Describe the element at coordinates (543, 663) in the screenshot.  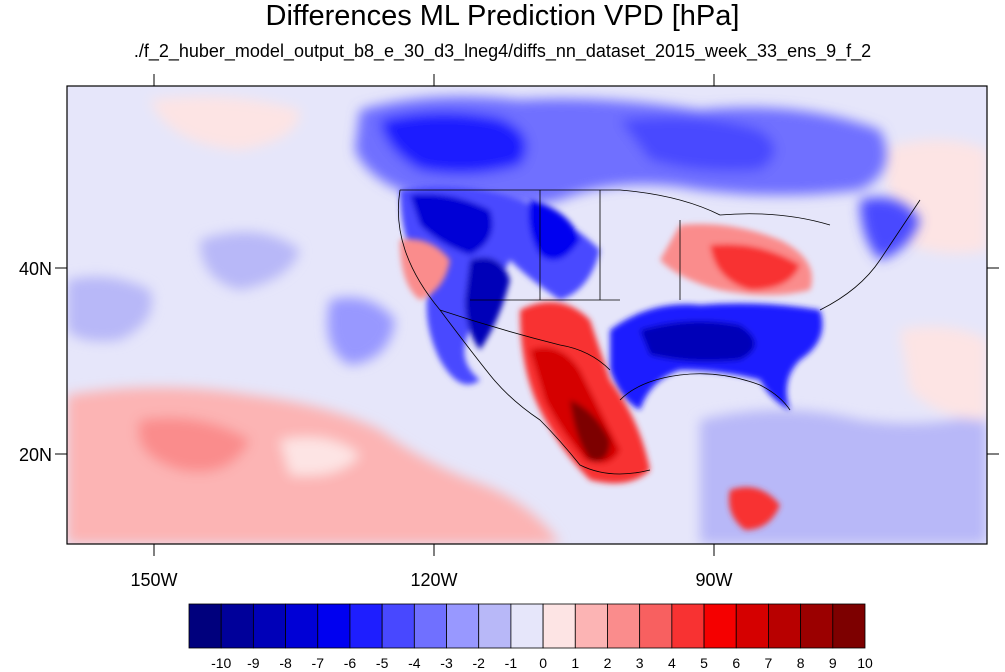
I see `colorbar-label: 0` at that location.